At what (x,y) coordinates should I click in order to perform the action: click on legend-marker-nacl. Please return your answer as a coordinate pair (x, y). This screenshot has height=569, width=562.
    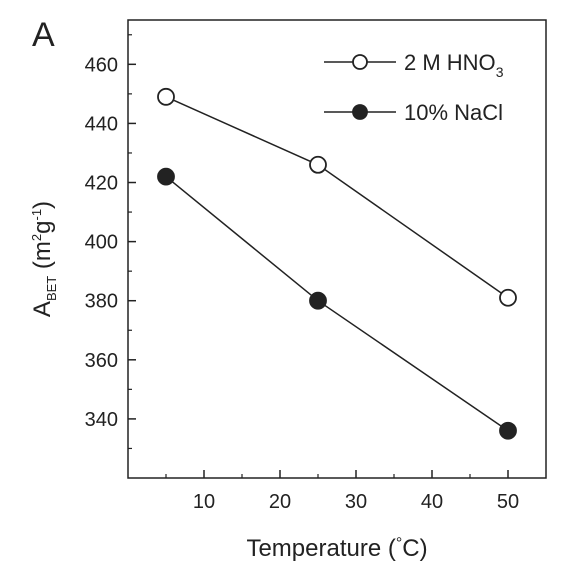
    Looking at the image, I should click on (360, 112).